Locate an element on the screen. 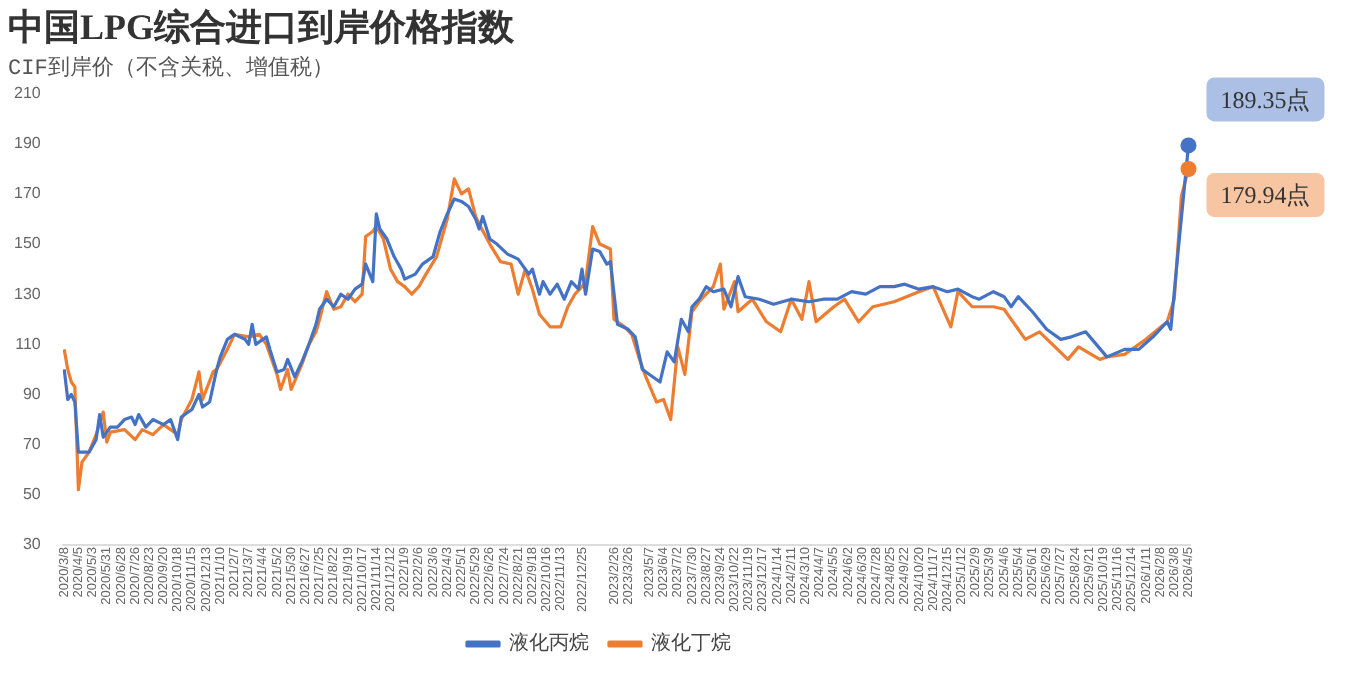 The height and width of the screenshot is (674, 1346). y-tick-label: 50 is located at coordinates (32, 494).